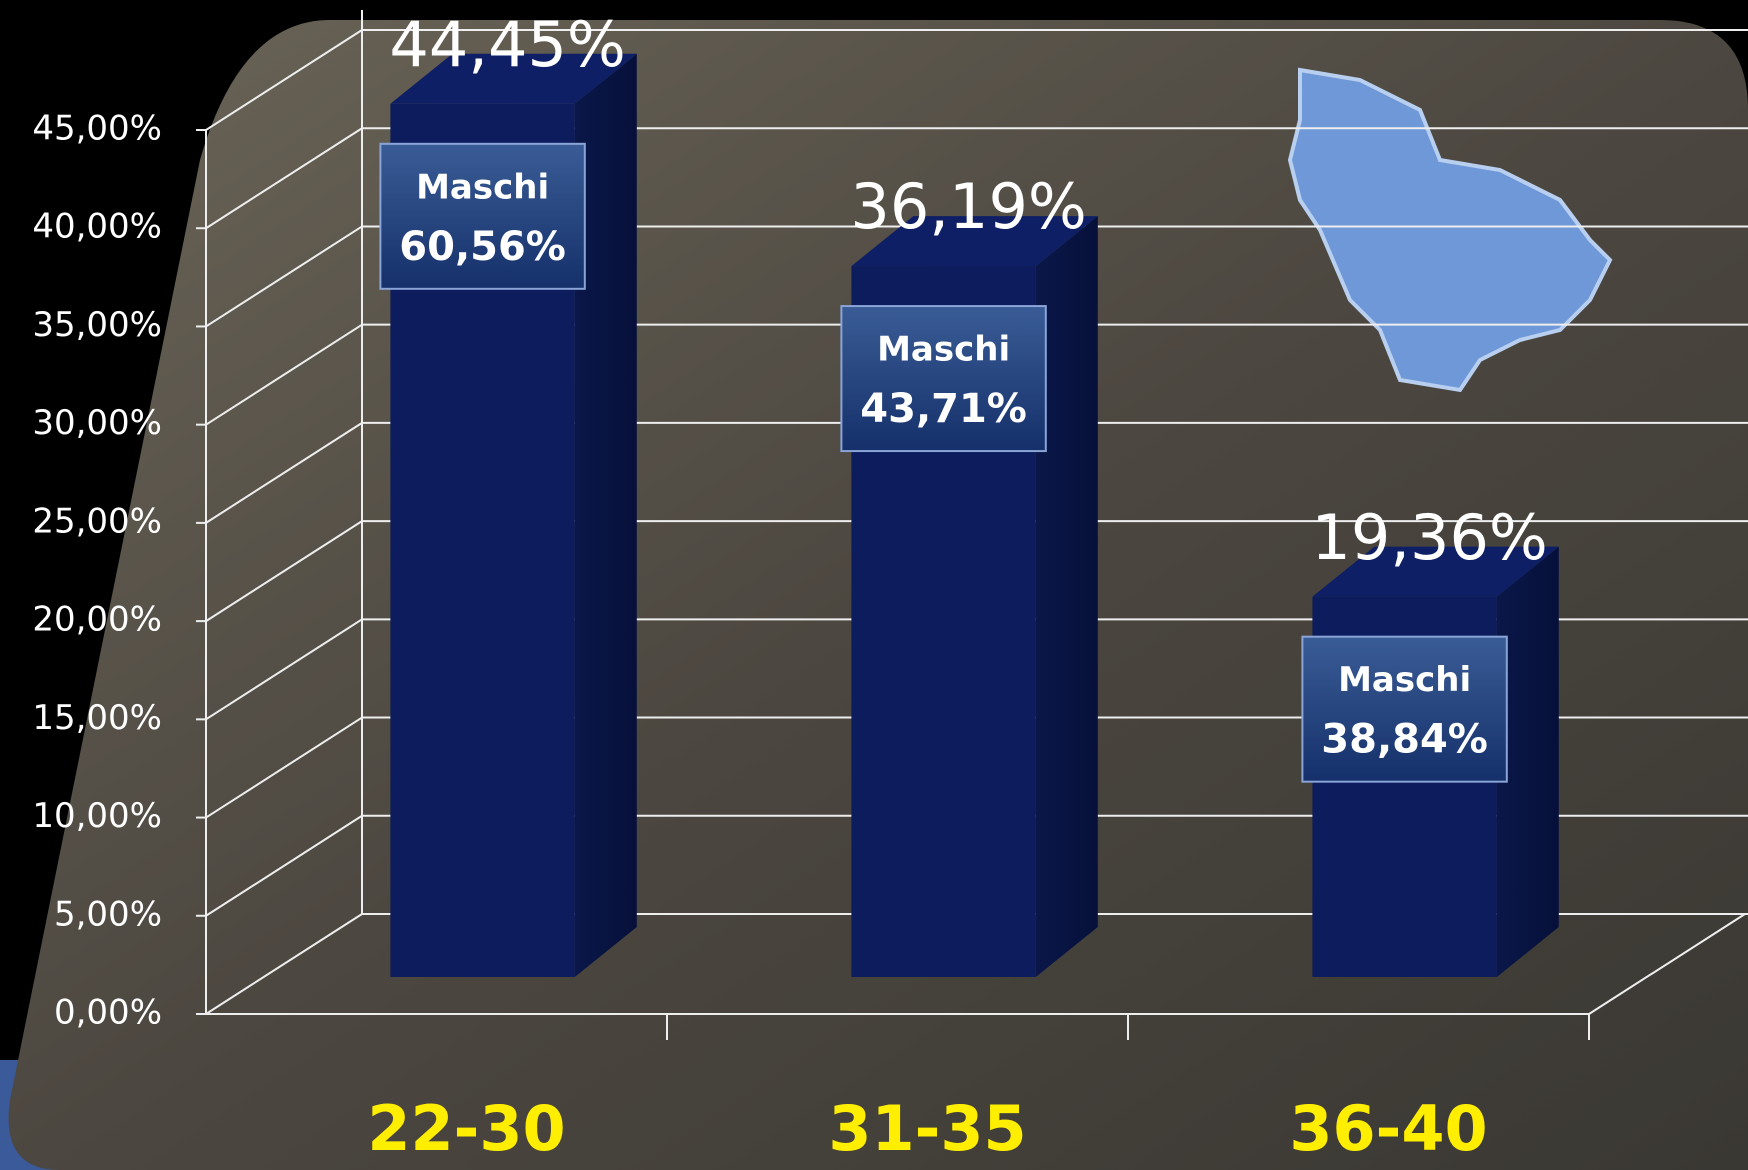 Image resolution: width=1748 pixels, height=1170 pixels. Describe the element at coordinates (1429, 537) in the screenshot. I see `value-label: 19,36%` at that location.